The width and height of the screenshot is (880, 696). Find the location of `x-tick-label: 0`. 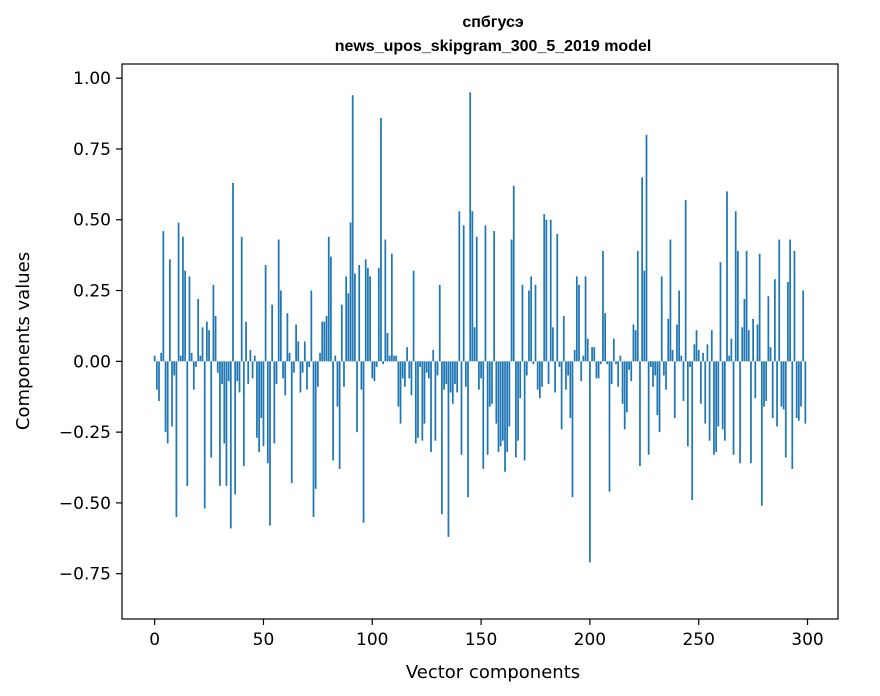

x-tick-label: 0 is located at coordinates (154, 640).